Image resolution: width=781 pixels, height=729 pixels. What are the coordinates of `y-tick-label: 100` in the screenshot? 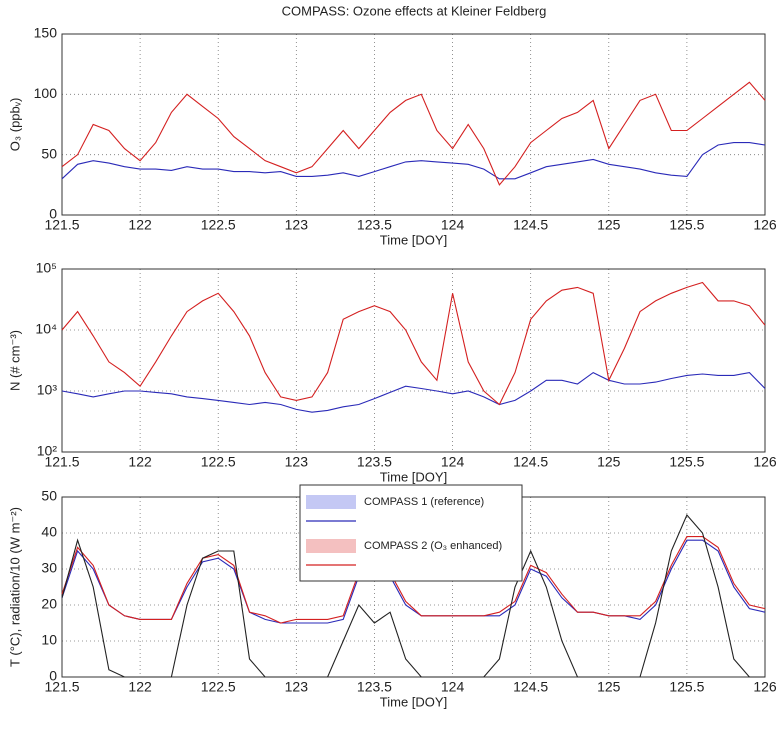 It's located at (46, 93).